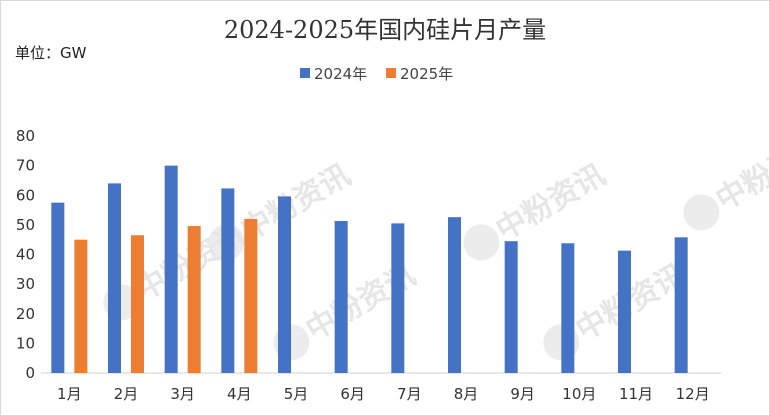 The width and height of the screenshot is (770, 416). Describe the element at coordinates (376, 74) in the screenshot. I see `legend: 2024年 2025年` at that location.